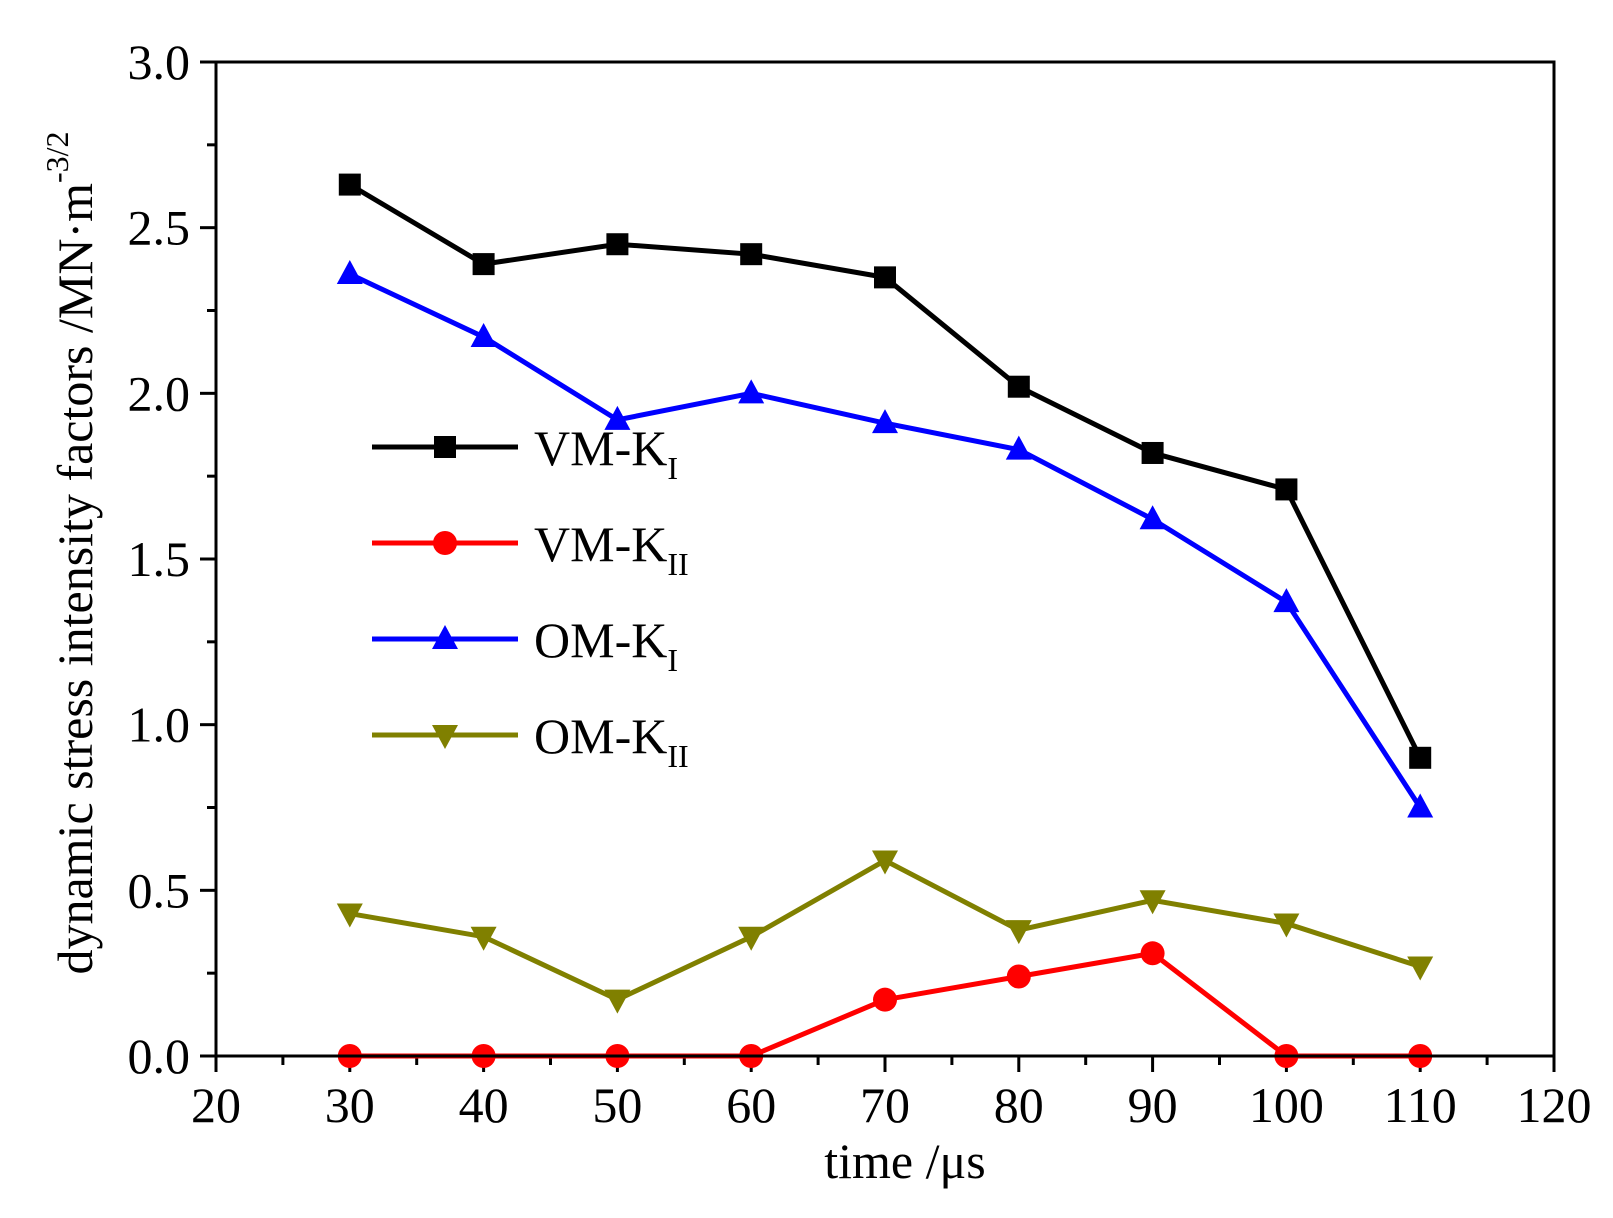 This screenshot has width=1613, height=1218. Describe the element at coordinates (159, 890) in the screenshot. I see `y-tick-label: 0.5` at that location.